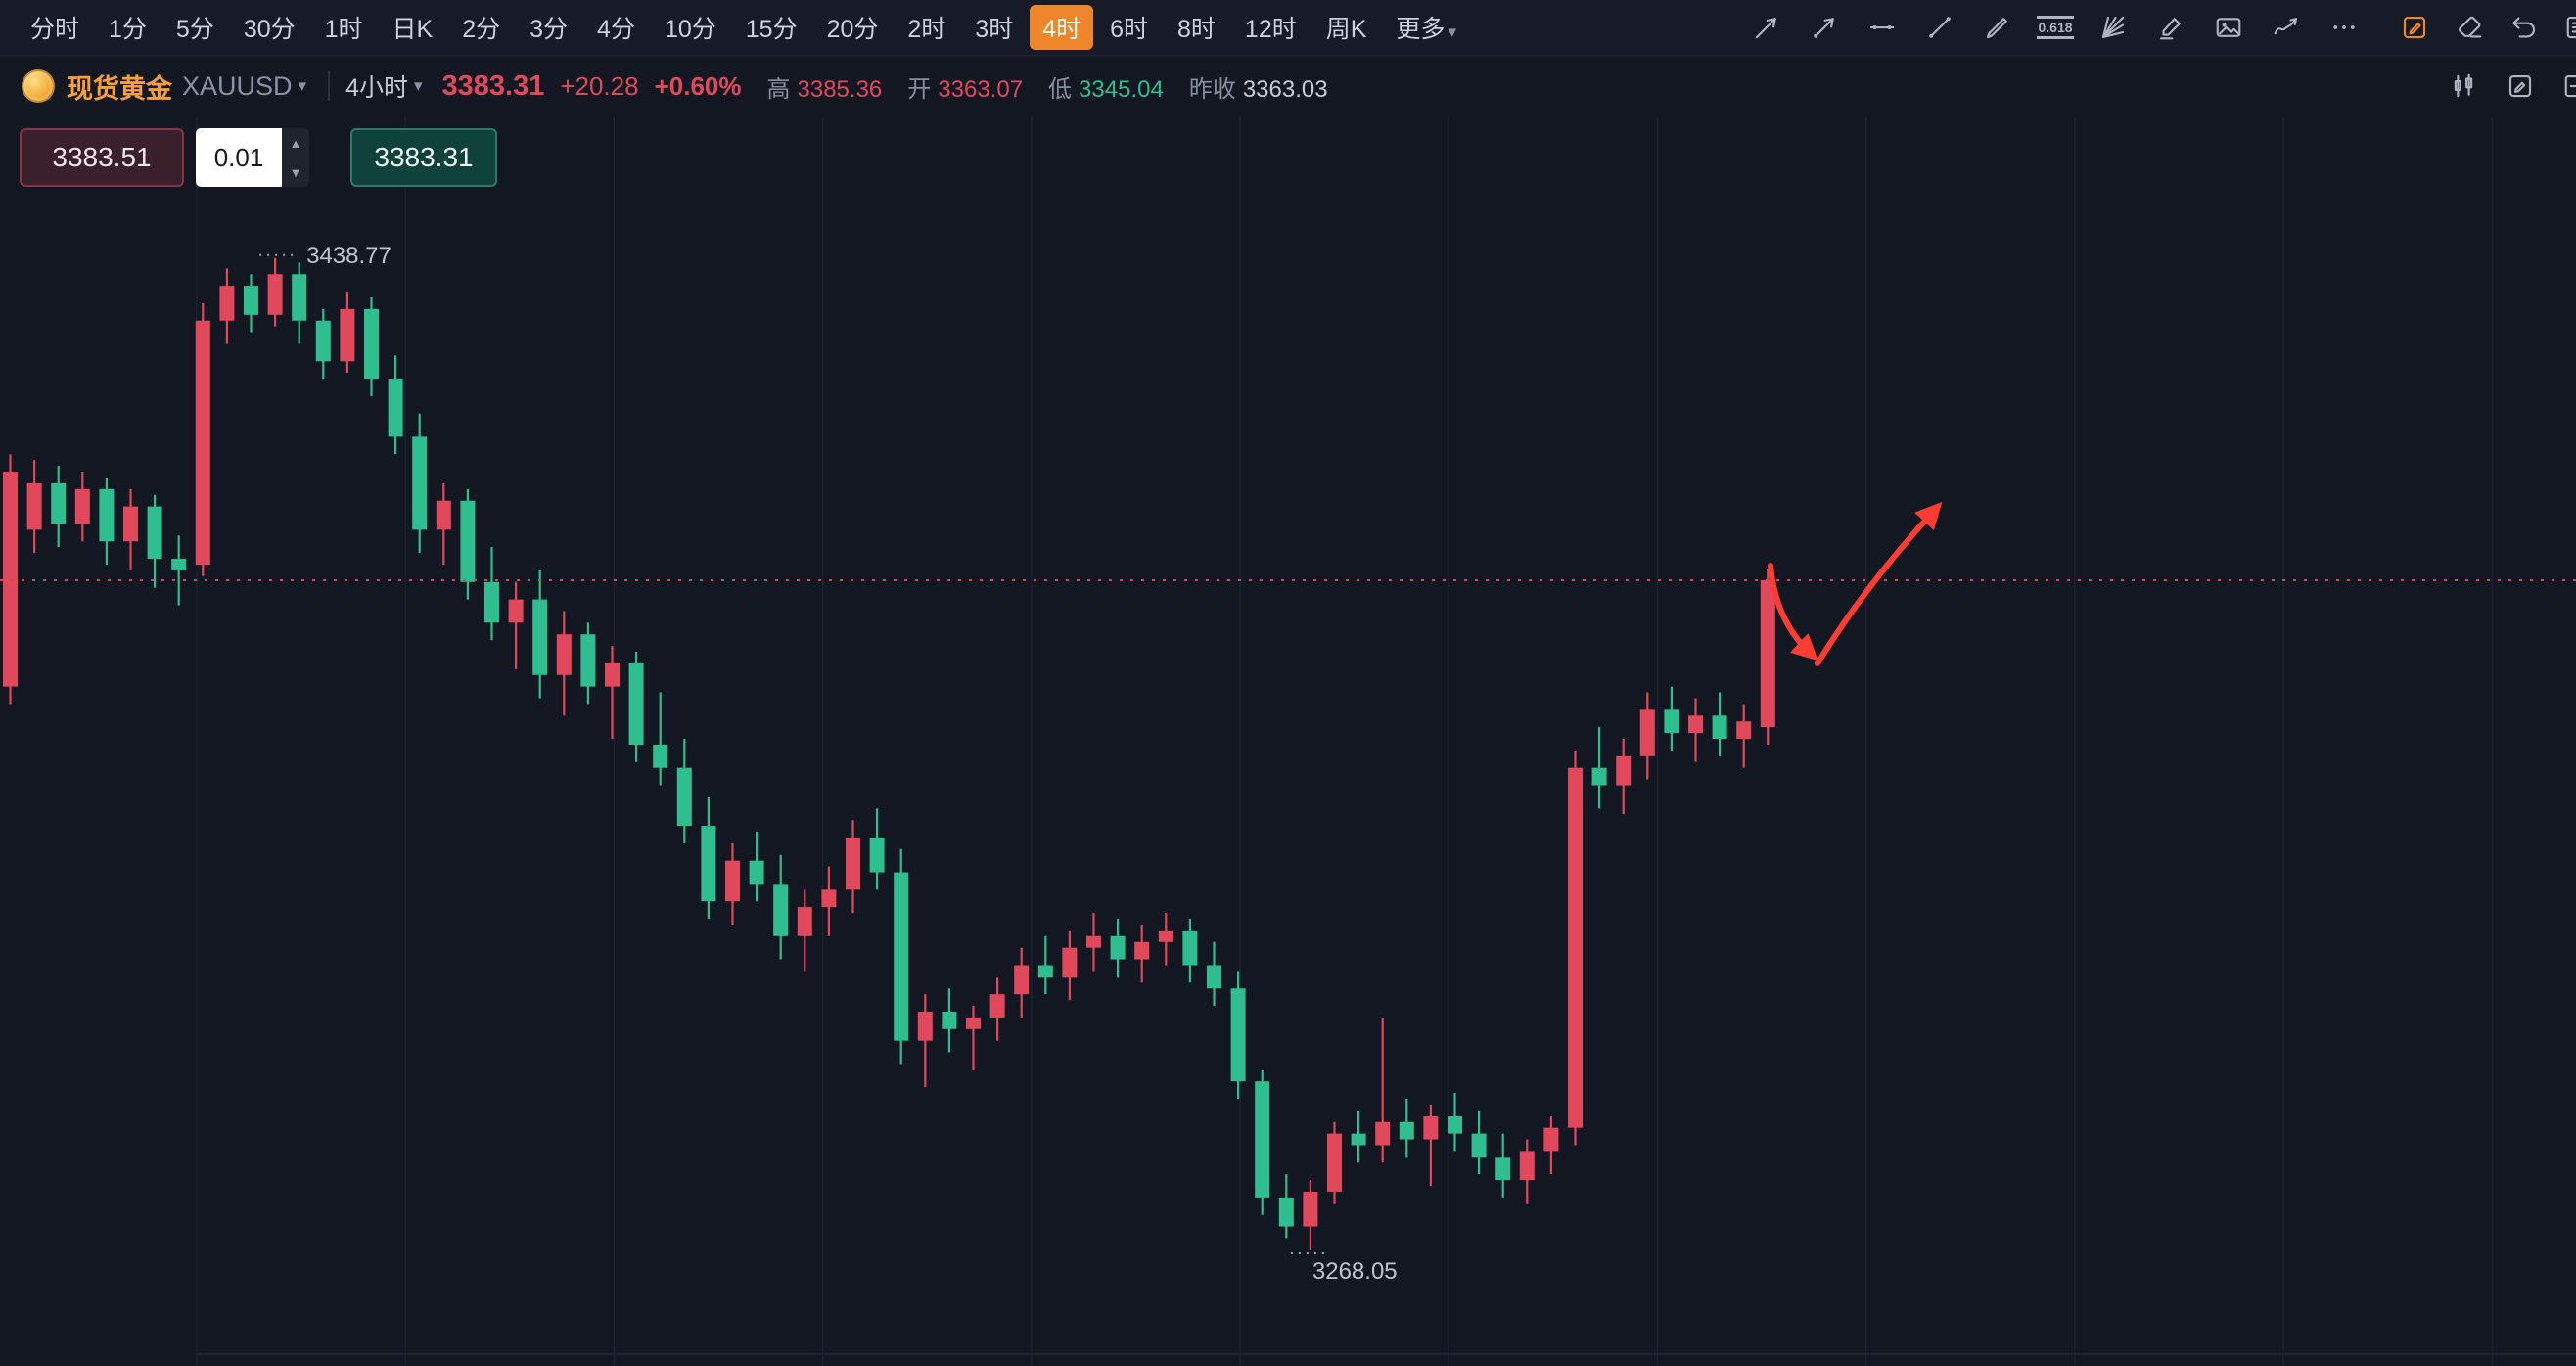 The height and width of the screenshot is (1366, 2576). What do you see at coordinates (102, 157) in the screenshot?
I see `sell-button: 3383.51` at bounding box center [102, 157].